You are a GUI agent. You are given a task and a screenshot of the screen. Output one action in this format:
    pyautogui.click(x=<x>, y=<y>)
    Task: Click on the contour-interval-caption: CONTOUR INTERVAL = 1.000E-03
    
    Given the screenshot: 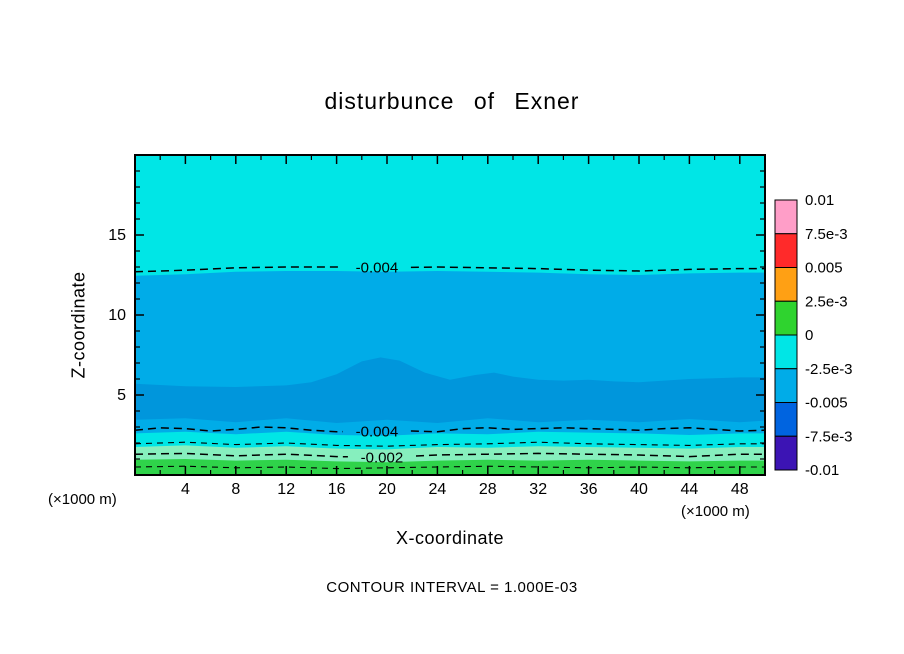 What is the action you would take?
    pyautogui.click(x=452, y=587)
    